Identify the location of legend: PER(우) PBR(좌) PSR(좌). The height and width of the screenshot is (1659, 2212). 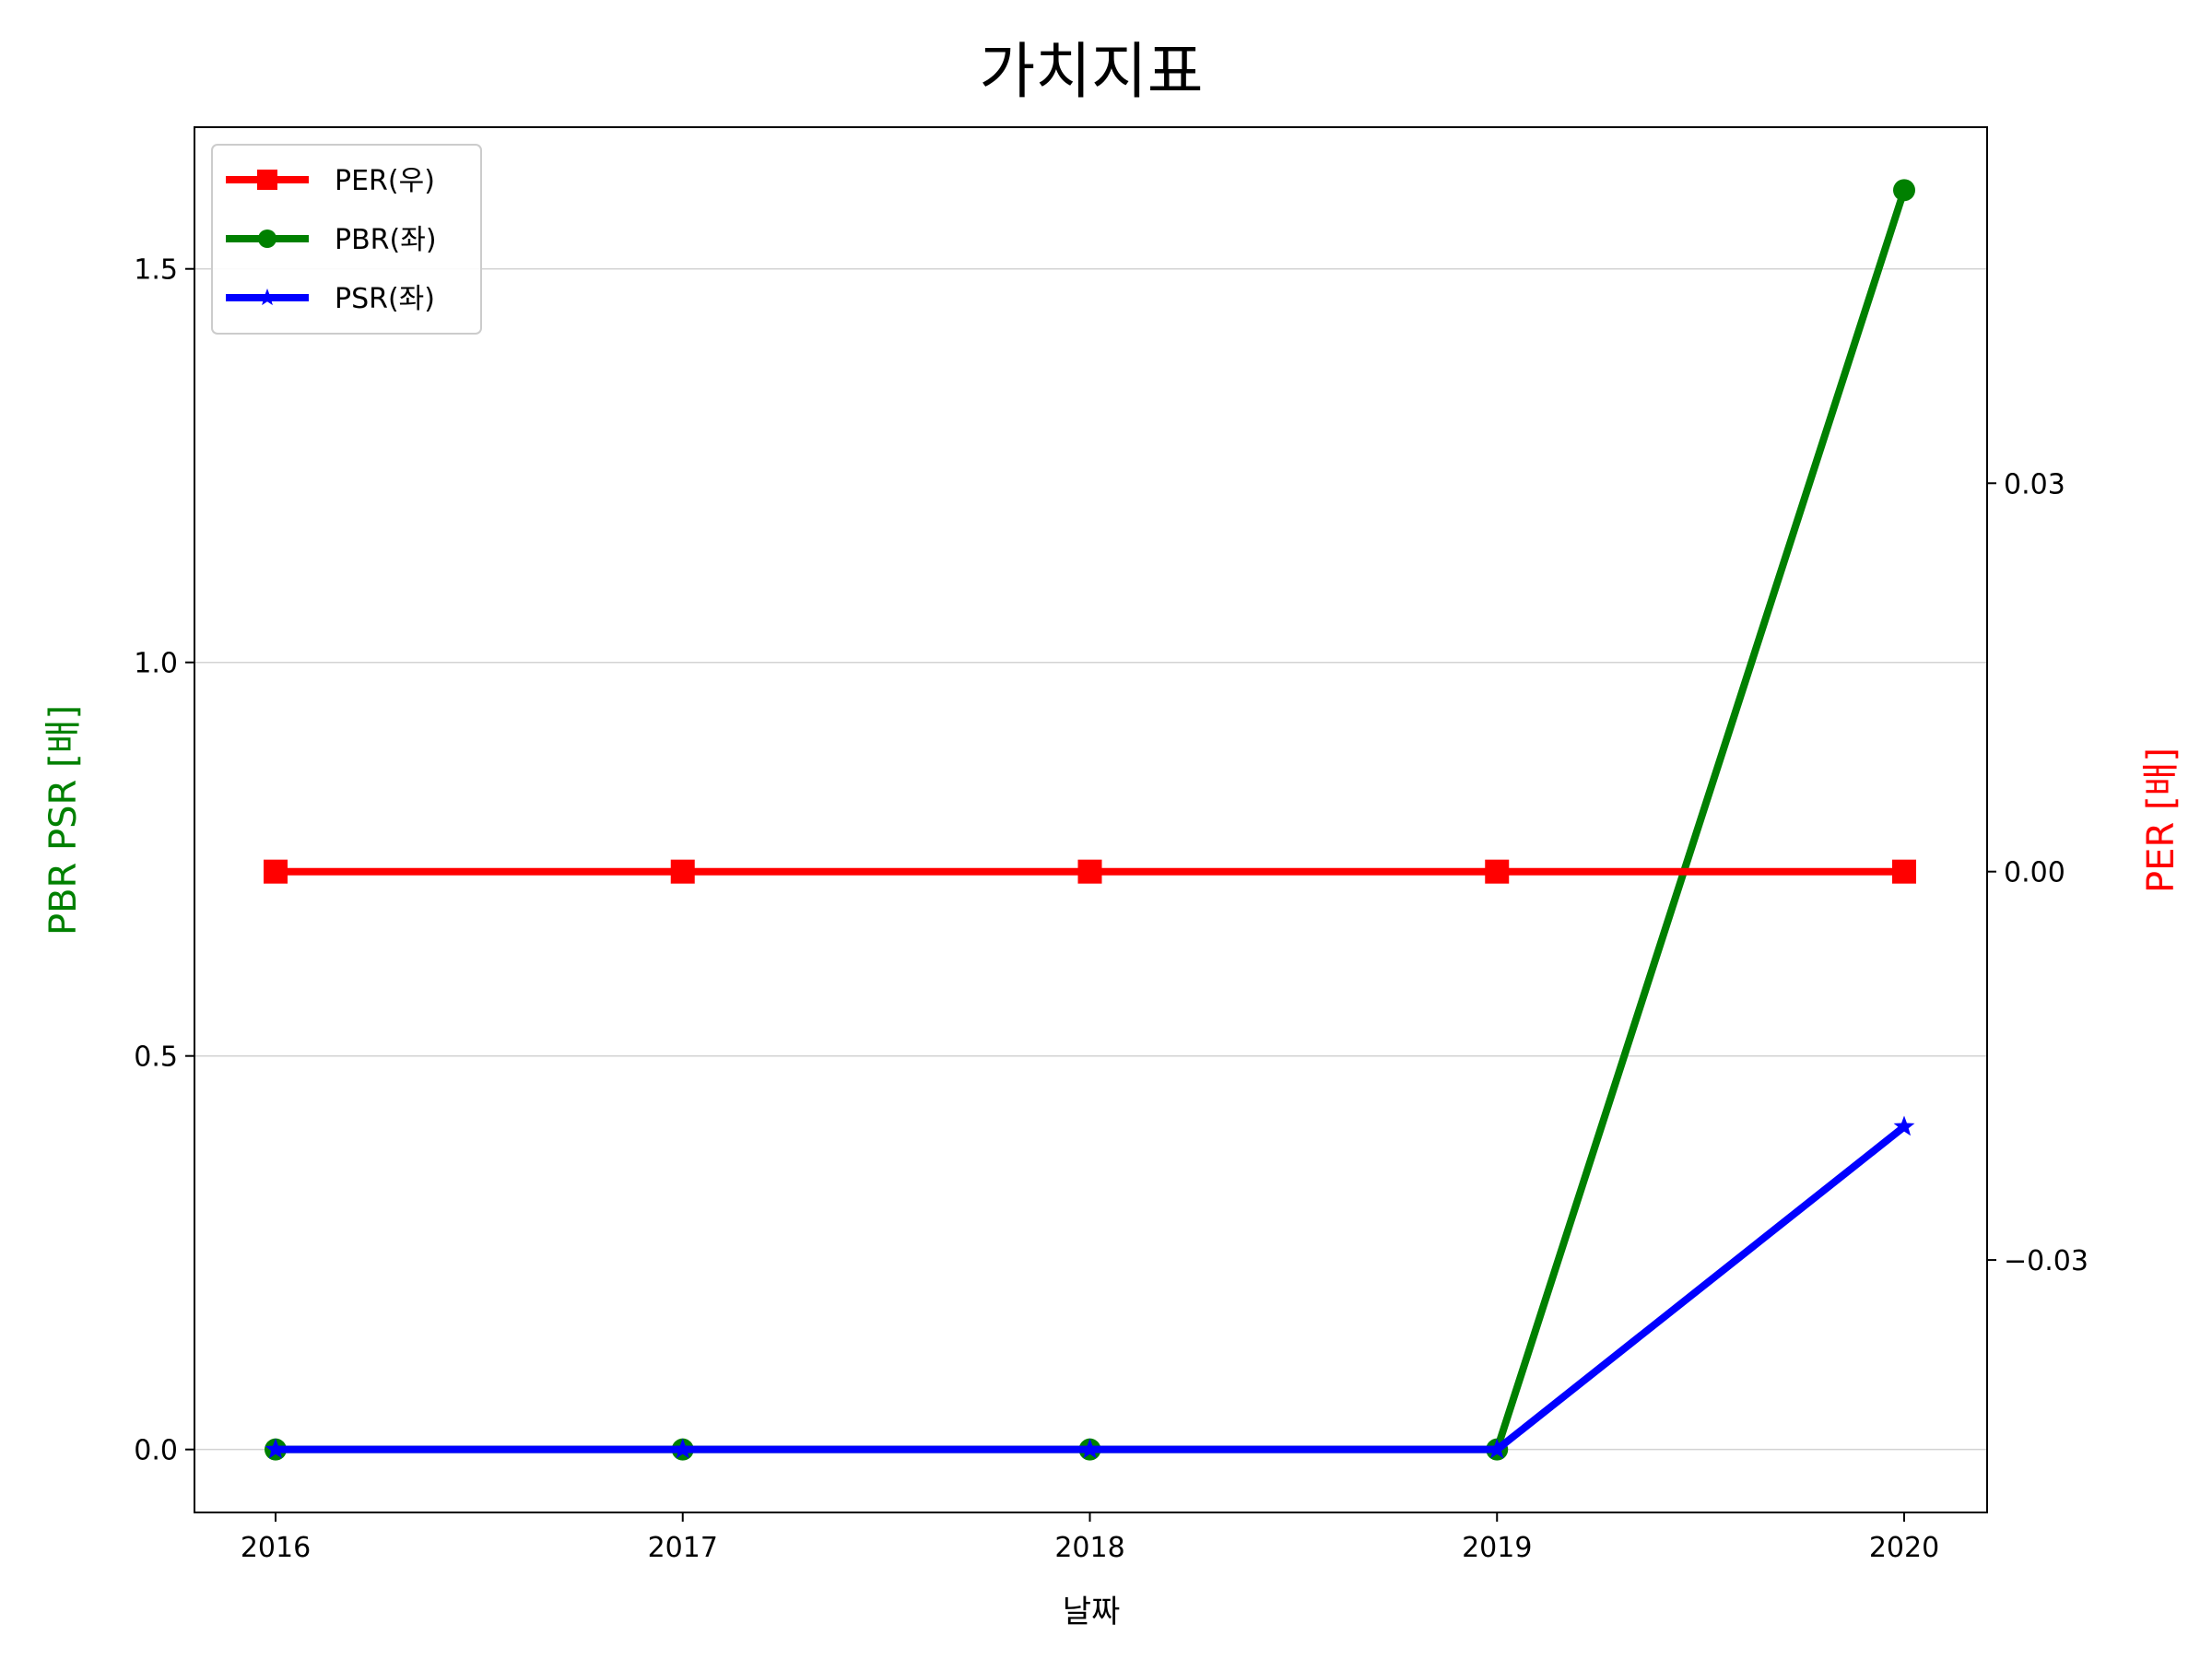
(346, 239).